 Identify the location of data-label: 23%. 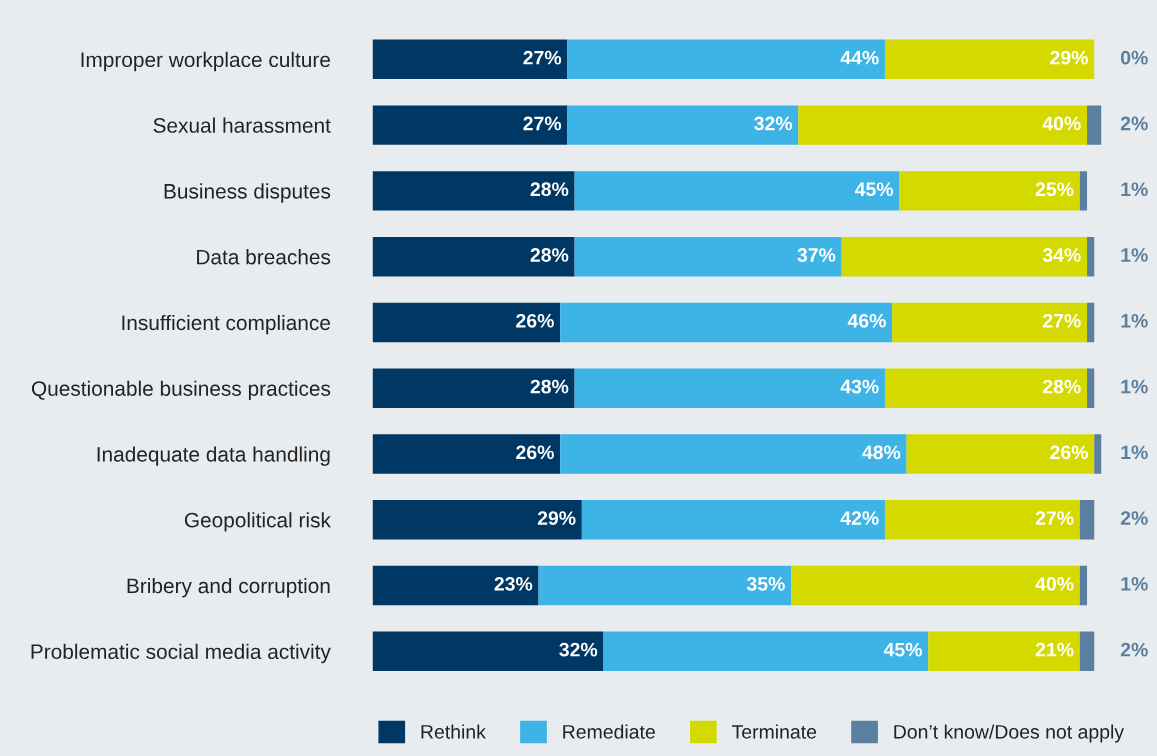
(513, 583).